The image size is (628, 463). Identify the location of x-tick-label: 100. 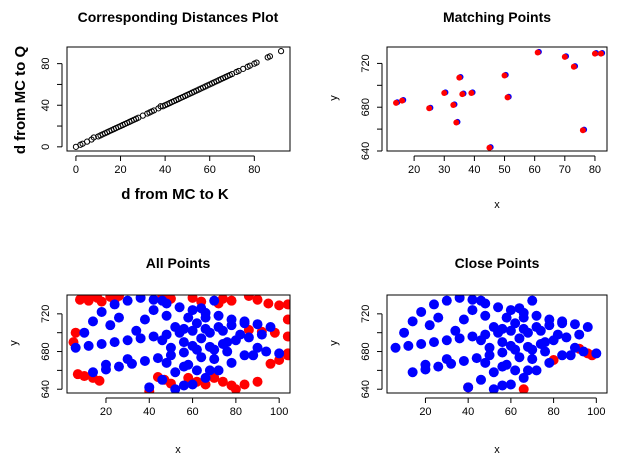
(279, 412).